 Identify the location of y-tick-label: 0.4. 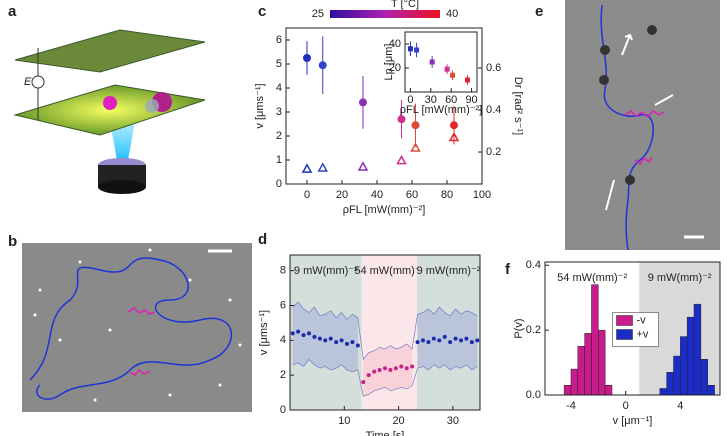
(533, 265).